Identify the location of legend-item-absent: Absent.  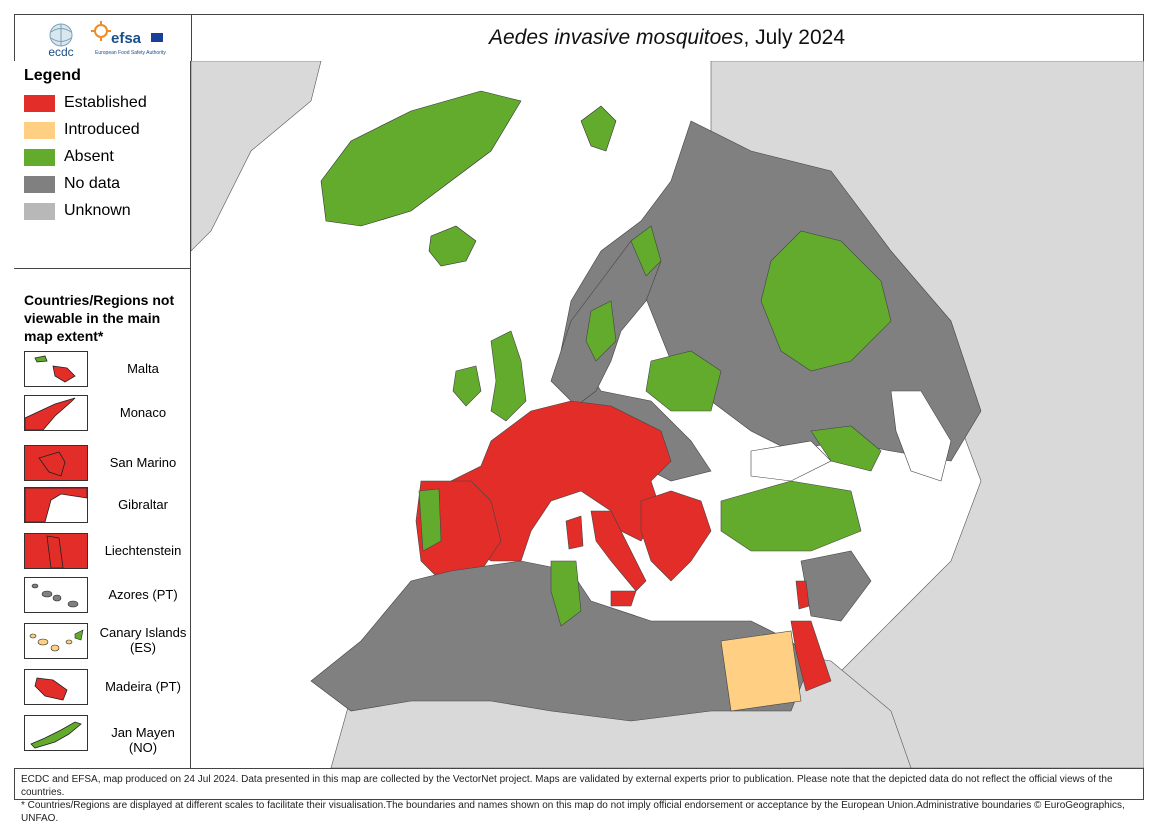
(69, 157).